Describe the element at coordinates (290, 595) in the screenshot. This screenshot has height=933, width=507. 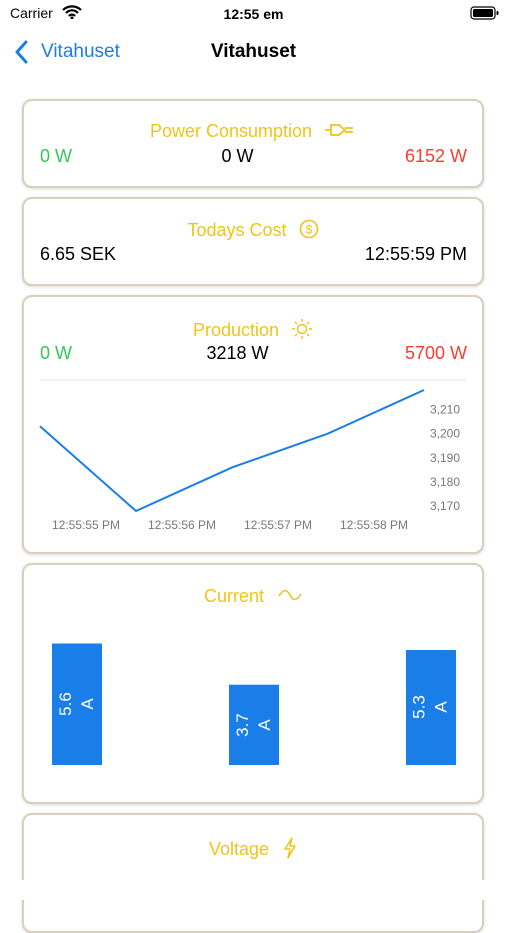
I see `tilde-icon` at that location.